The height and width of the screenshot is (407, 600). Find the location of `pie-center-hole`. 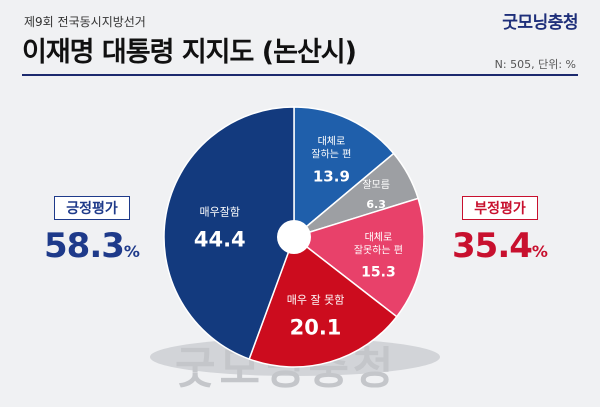

pie-center-hole is located at coordinates (294, 237).